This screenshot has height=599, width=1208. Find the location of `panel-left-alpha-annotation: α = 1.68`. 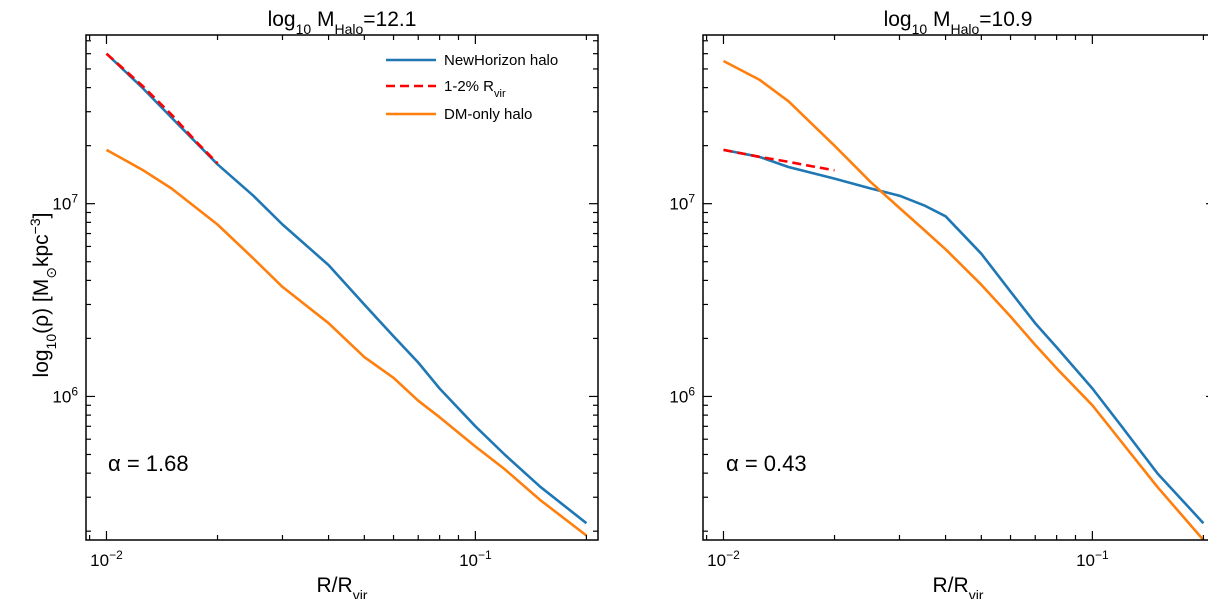

panel-left-alpha-annotation: α = 1.68 is located at coordinates (148, 463).